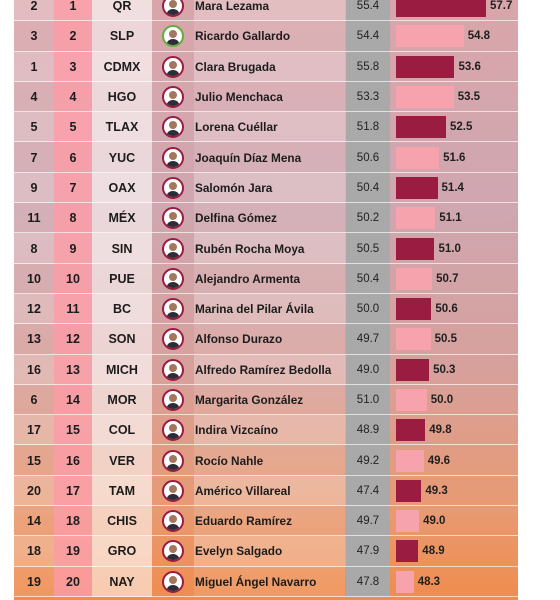  Describe the element at coordinates (368, 521) in the screenshot. I see `previous-score: 49.7` at that location.